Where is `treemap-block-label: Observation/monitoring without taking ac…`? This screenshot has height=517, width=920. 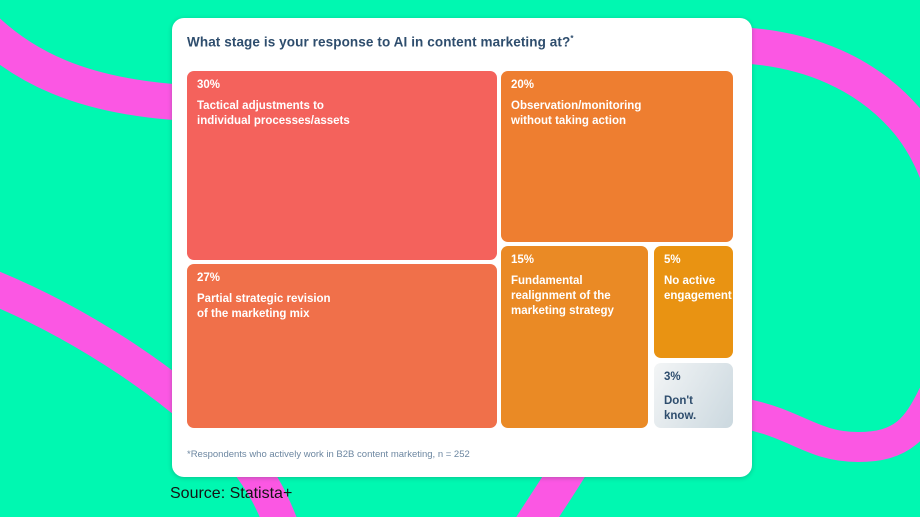 treemap-block-label: Observation/monitoring without taking ac… is located at coordinates (576, 113).